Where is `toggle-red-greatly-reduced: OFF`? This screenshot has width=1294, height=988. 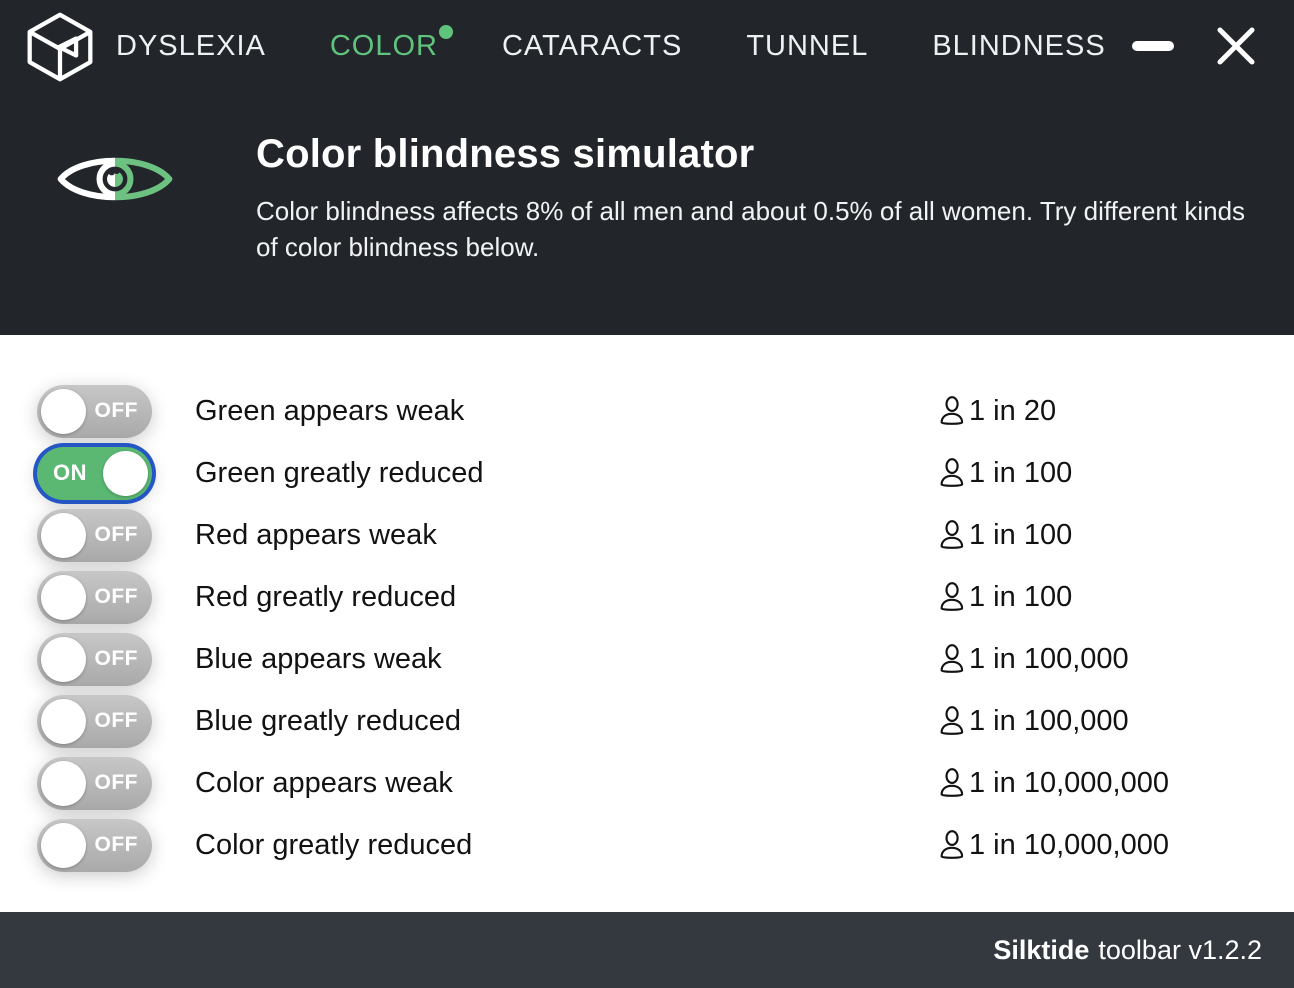 toggle-red-greatly-reduced: OFF is located at coordinates (94, 597).